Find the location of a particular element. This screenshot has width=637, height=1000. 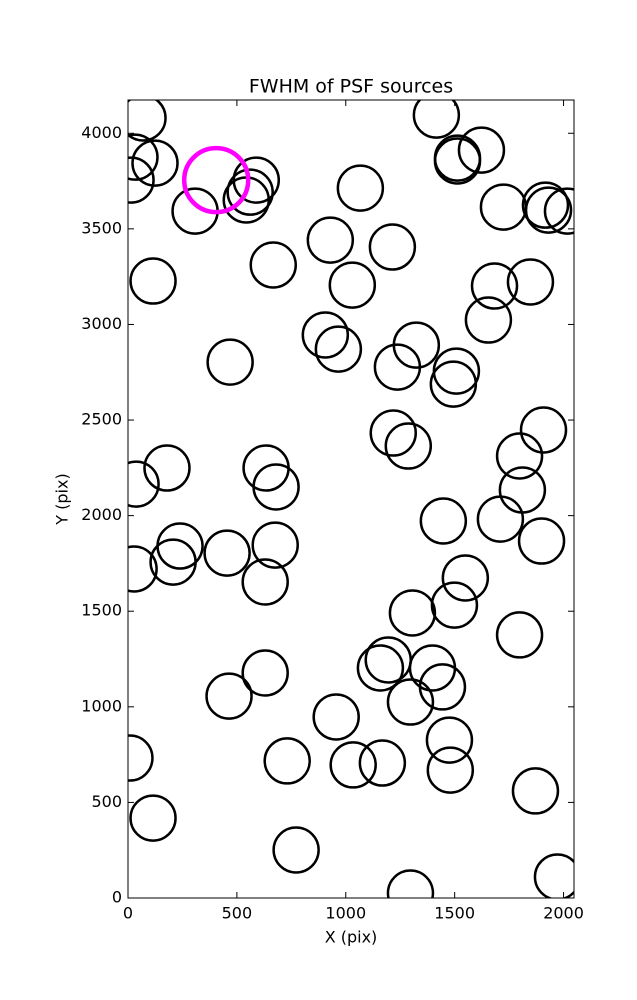

x-axis-label: X (pix) is located at coordinates (351, 937).